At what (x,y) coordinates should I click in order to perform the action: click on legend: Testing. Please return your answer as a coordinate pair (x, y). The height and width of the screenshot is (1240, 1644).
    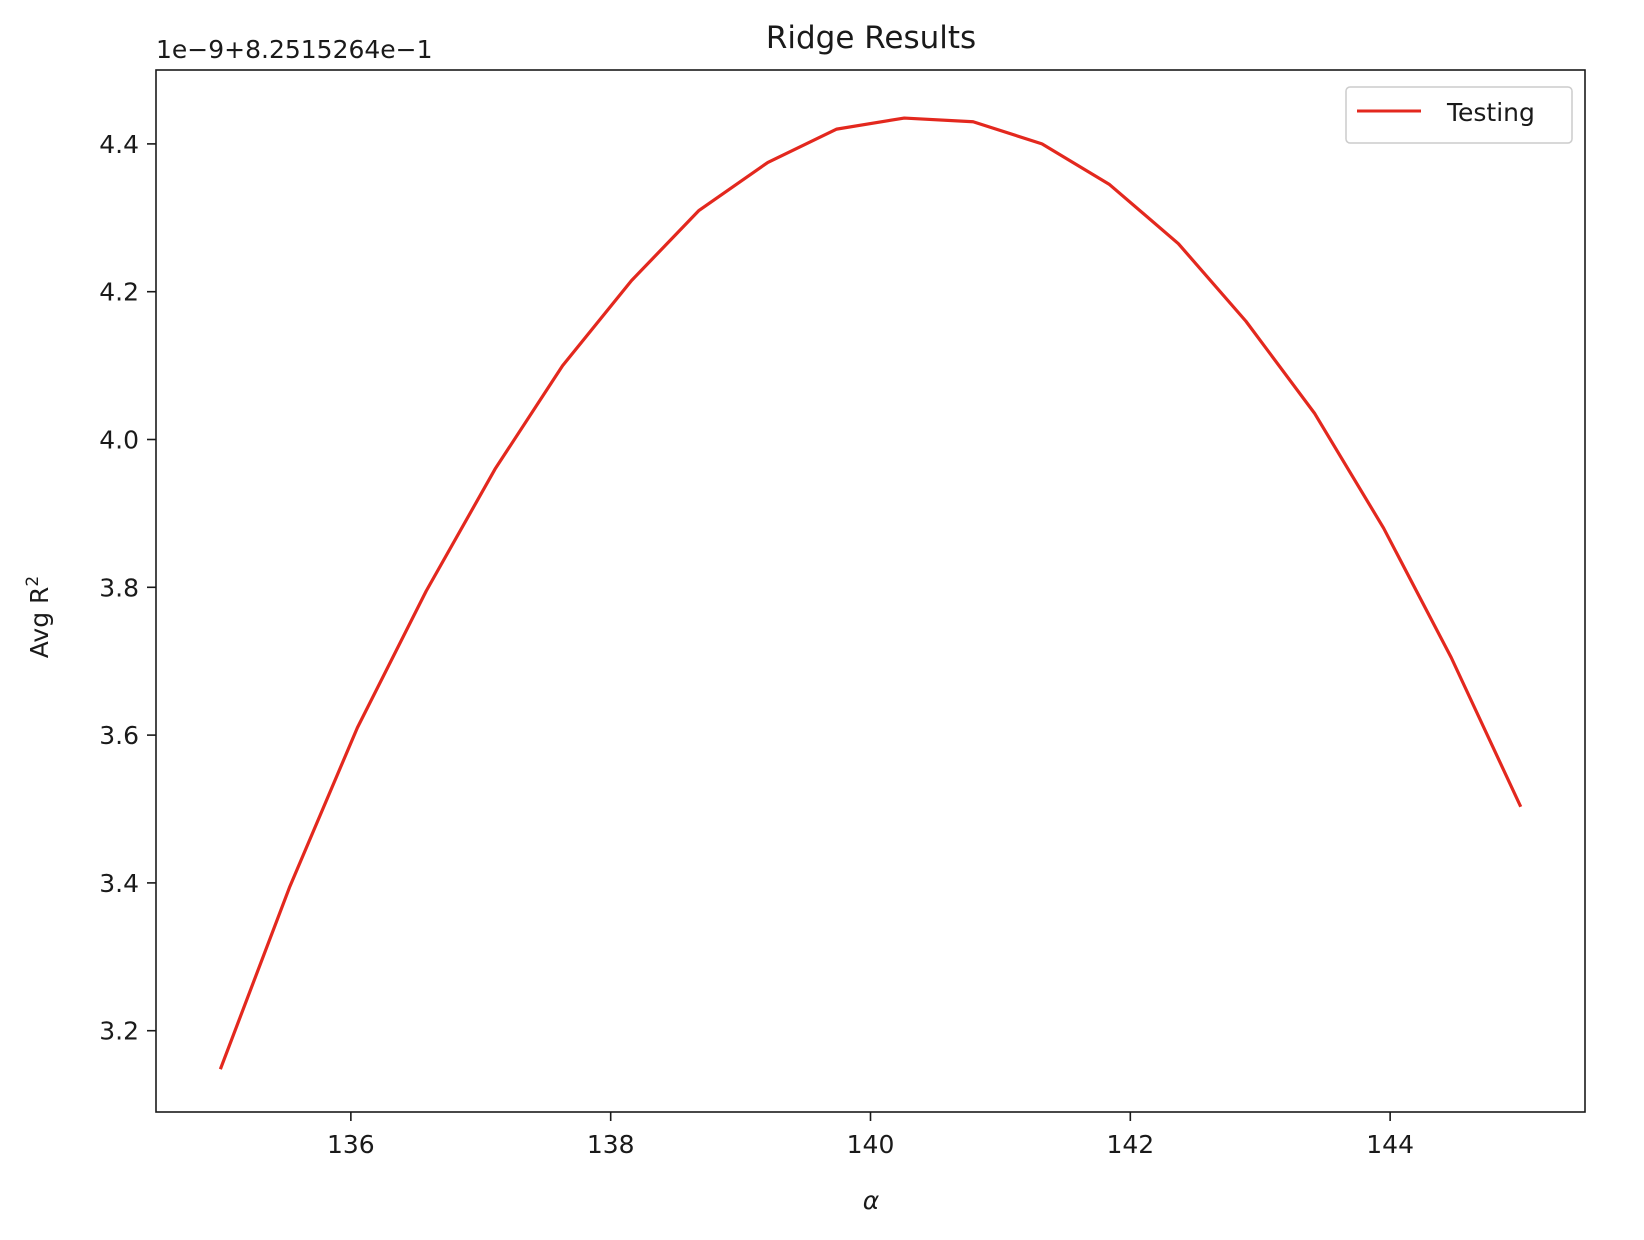
    Looking at the image, I should click on (1459, 115).